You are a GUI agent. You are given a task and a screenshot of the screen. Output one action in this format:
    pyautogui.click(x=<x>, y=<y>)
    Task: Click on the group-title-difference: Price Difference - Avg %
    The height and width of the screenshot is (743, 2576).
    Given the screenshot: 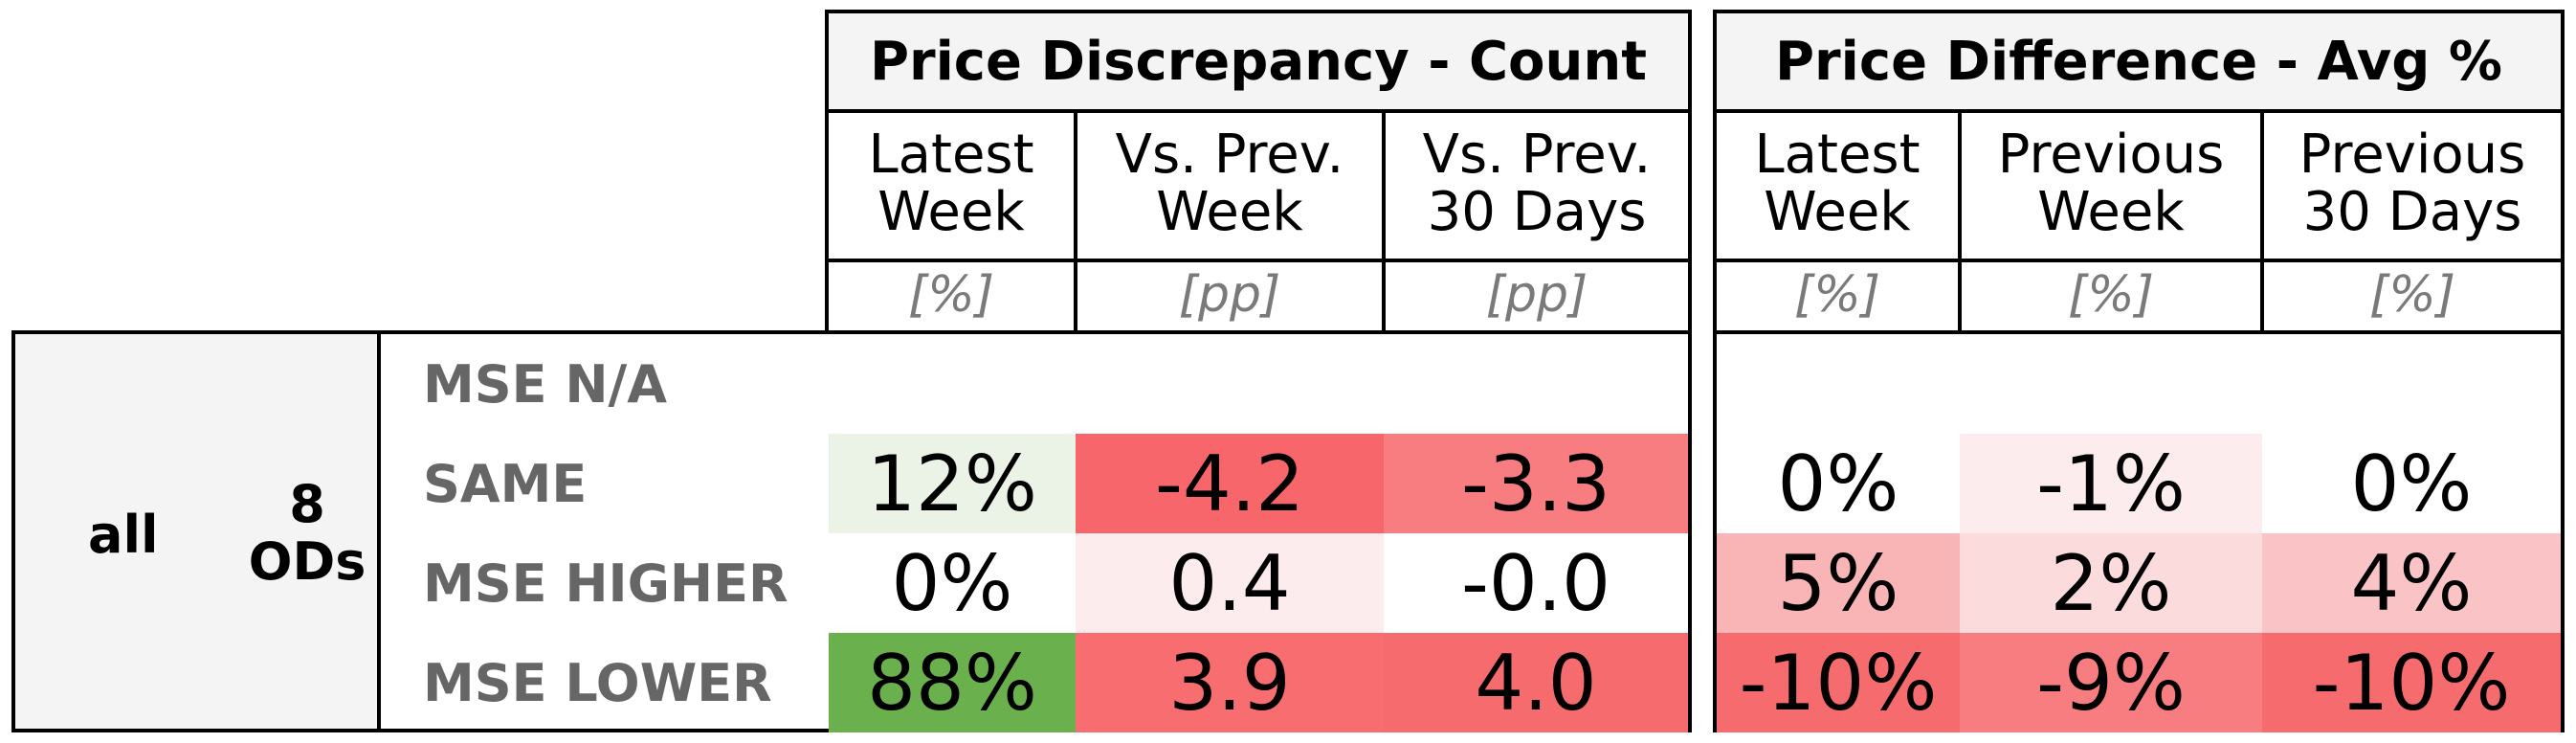 What is the action you would take?
    pyautogui.click(x=2139, y=61)
    